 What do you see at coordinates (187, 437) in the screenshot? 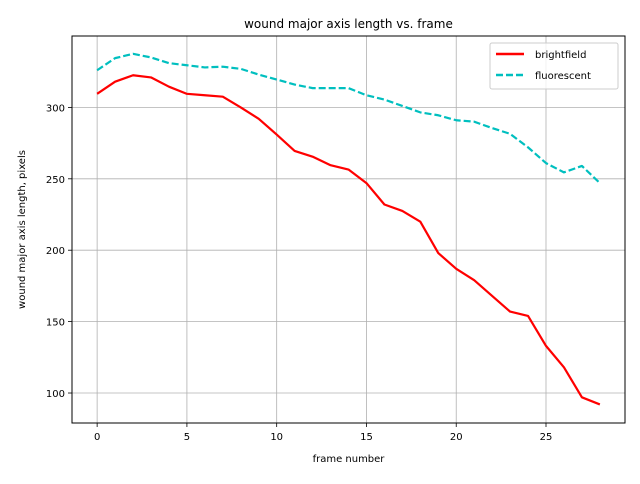
I see `x-tick-label: 5` at bounding box center [187, 437].